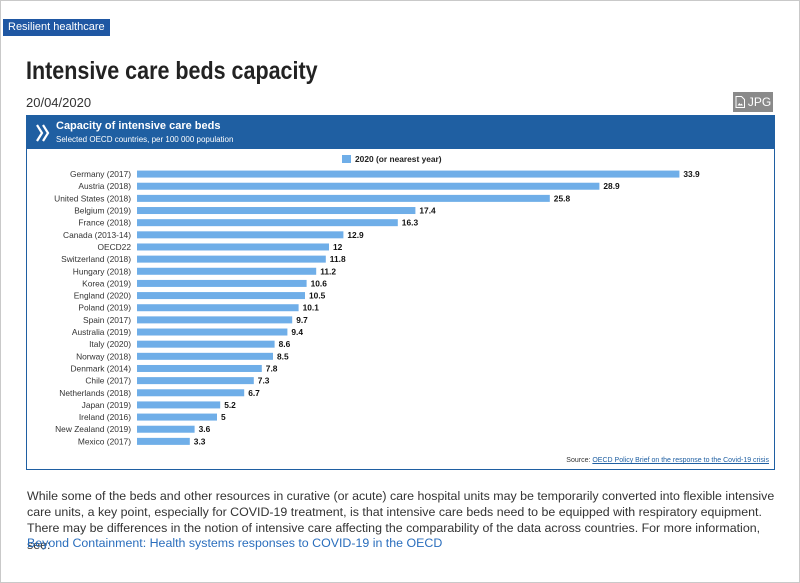  What do you see at coordinates (97, 235) in the screenshot?
I see `category-label: Canada (2013-14)` at bounding box center [97, 235].